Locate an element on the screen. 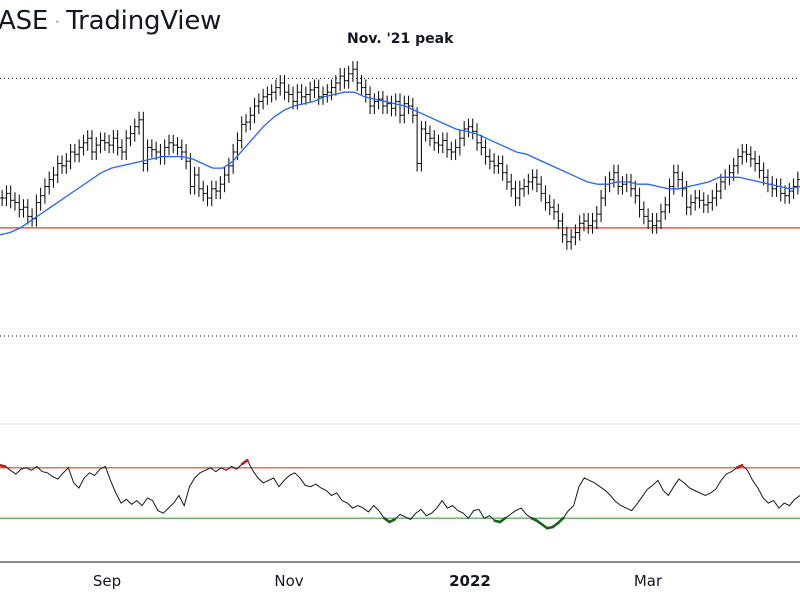 This screenshot has height=604, width=800. rsi-line is located at coordinates (400, 494).